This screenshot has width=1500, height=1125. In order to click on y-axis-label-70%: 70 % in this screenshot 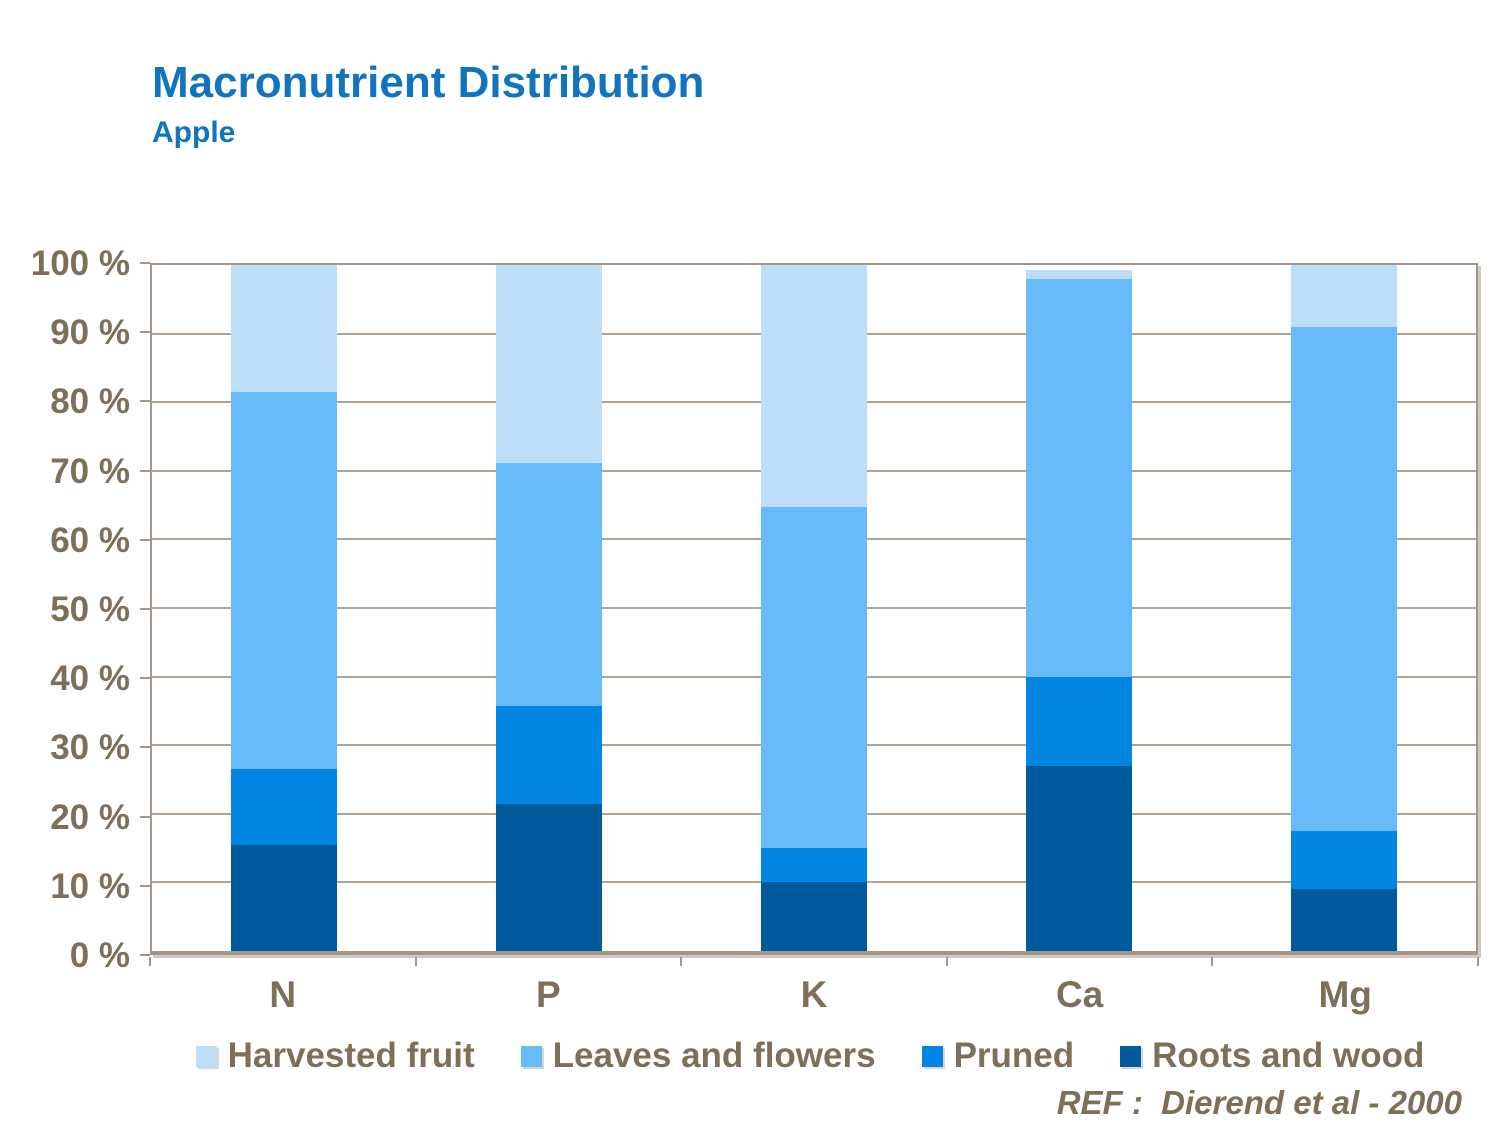, I will do `click(90, 471)`.